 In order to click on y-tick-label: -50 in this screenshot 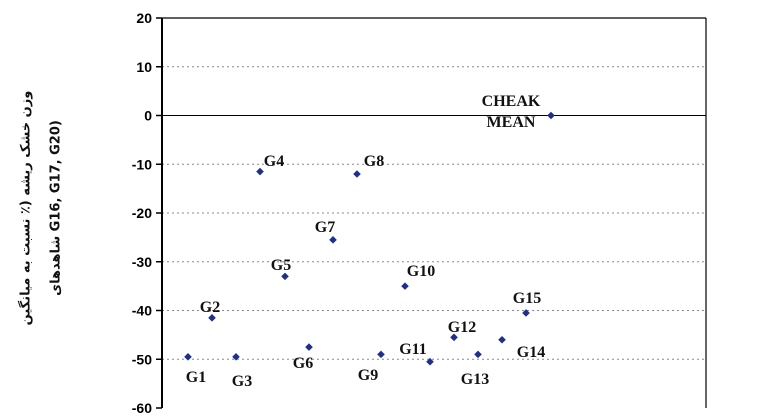, I will do `click(142, 359)`.